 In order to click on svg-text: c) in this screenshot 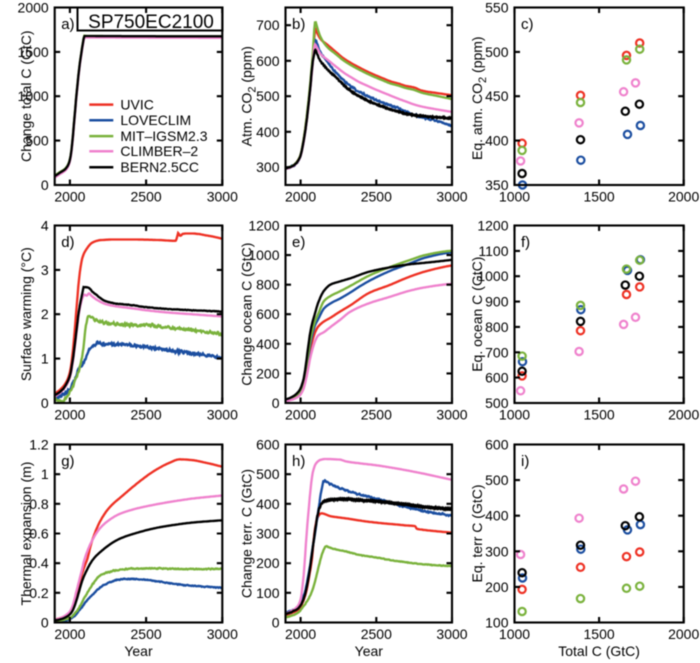, I will do `click(527, 24)`.